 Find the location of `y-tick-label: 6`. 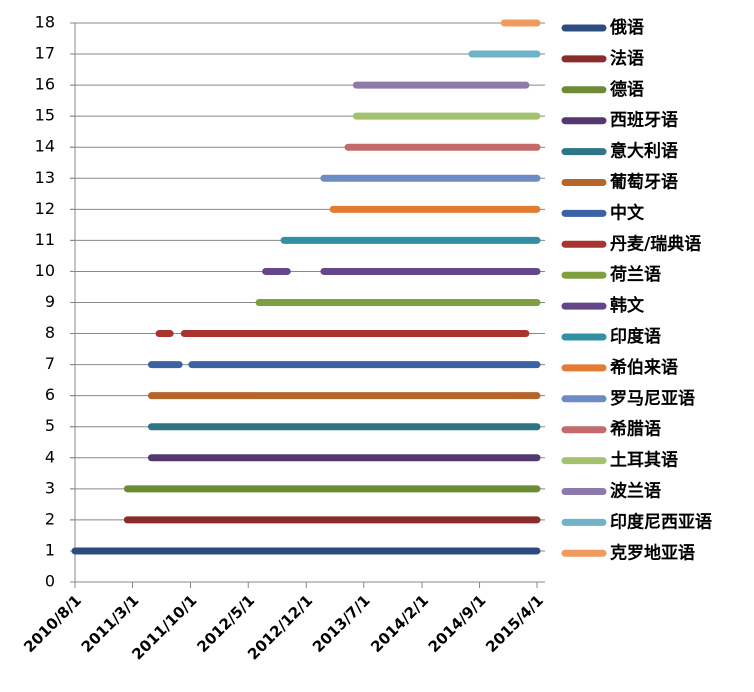

y-tick-label: 6 is located at coordinates (50, 394).